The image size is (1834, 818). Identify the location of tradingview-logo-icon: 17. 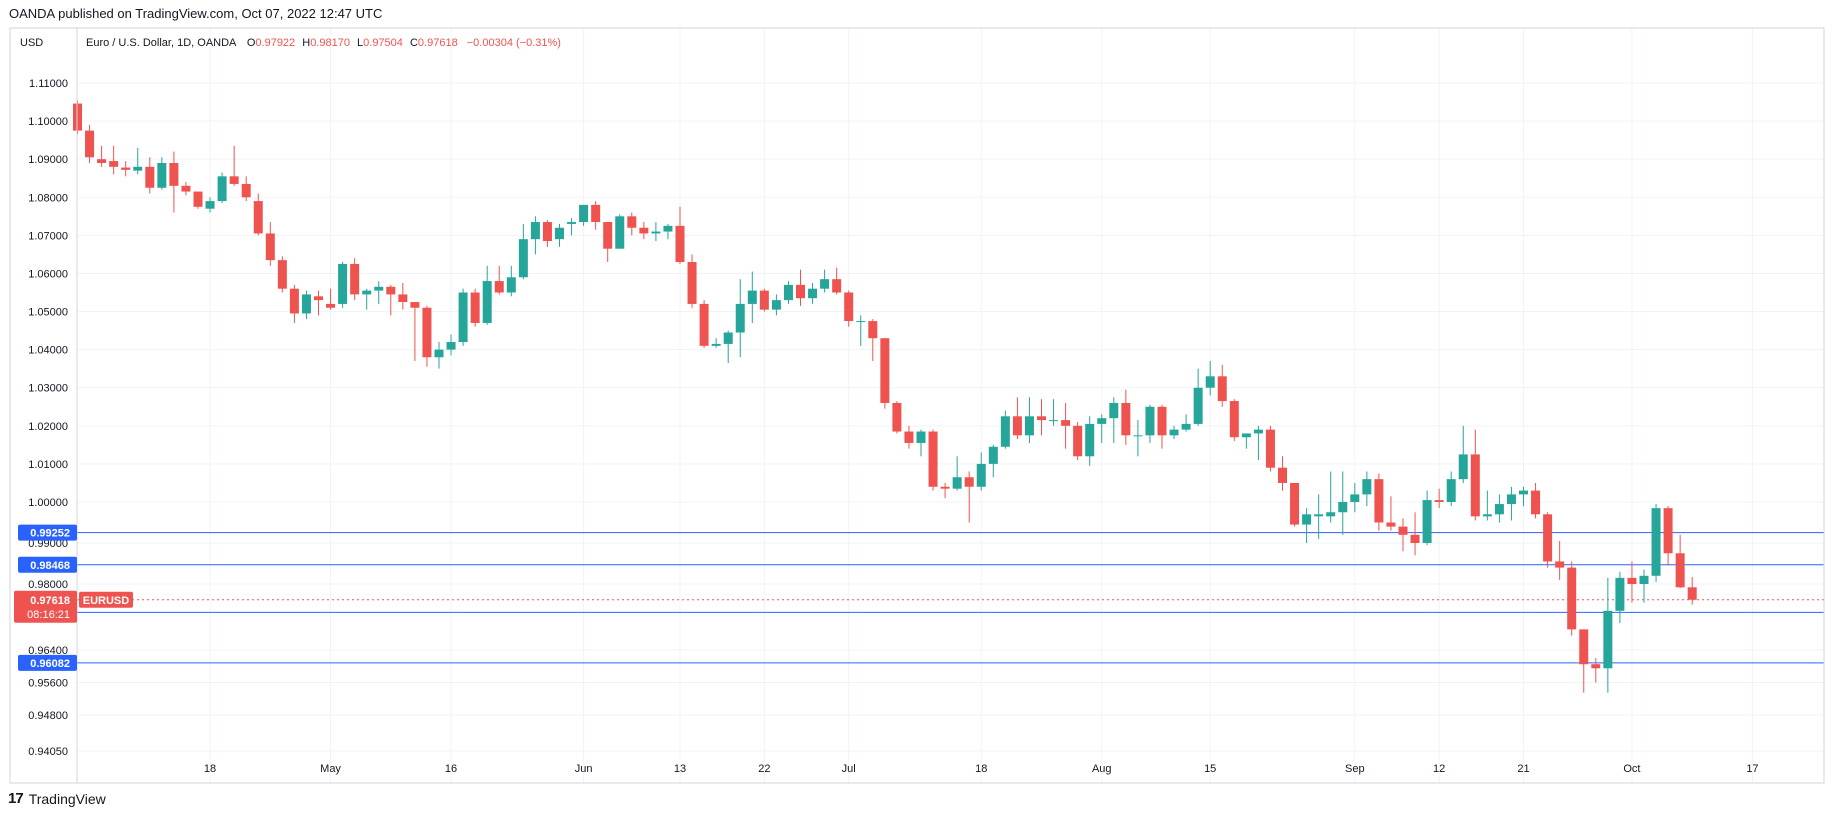
(16, 798).